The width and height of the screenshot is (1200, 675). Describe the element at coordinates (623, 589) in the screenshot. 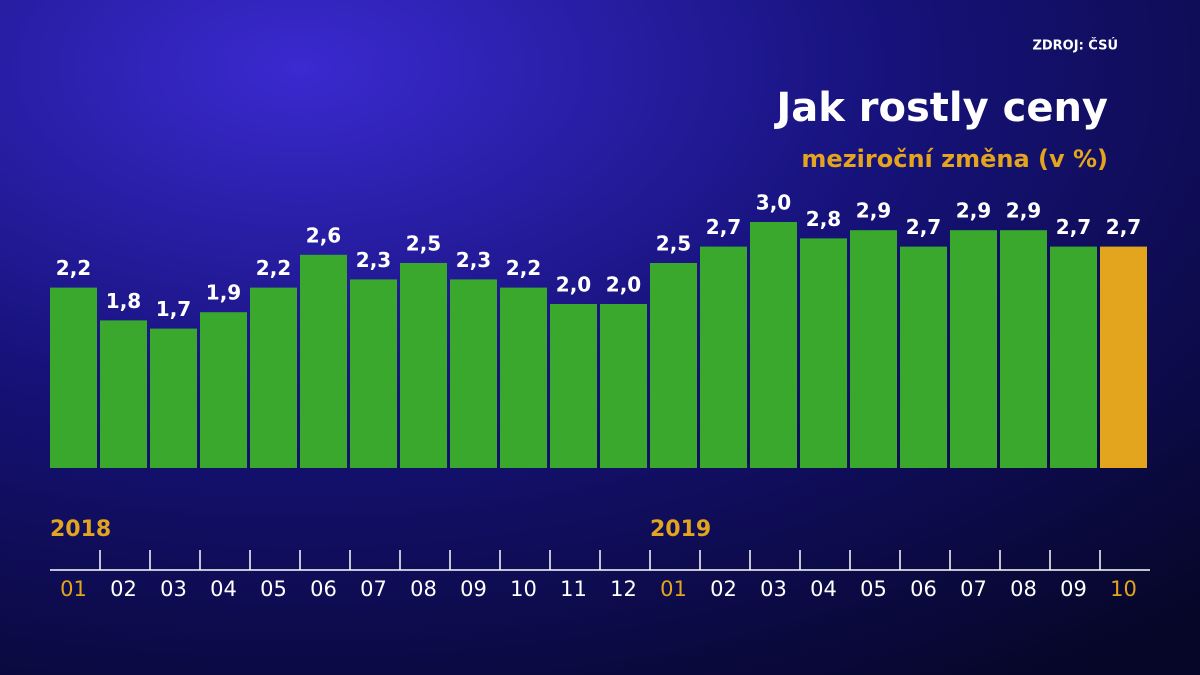

I see `x-tick-label: 12` at that location.